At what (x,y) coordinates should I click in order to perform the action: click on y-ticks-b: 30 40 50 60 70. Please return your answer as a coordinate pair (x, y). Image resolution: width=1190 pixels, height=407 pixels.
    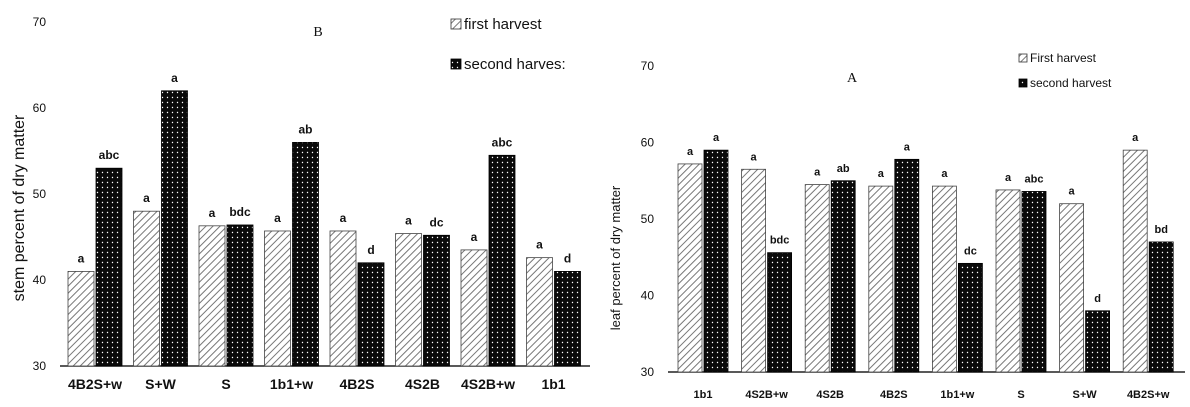
    Looking at the image, I should click on (40, 194).